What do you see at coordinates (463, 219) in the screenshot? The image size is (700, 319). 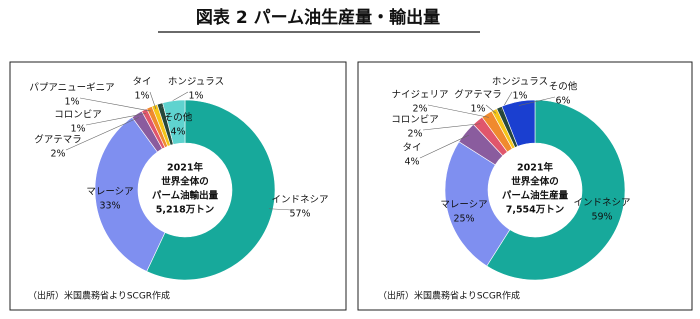 I see `value-label: 25%` at bounding box center [463, 219].